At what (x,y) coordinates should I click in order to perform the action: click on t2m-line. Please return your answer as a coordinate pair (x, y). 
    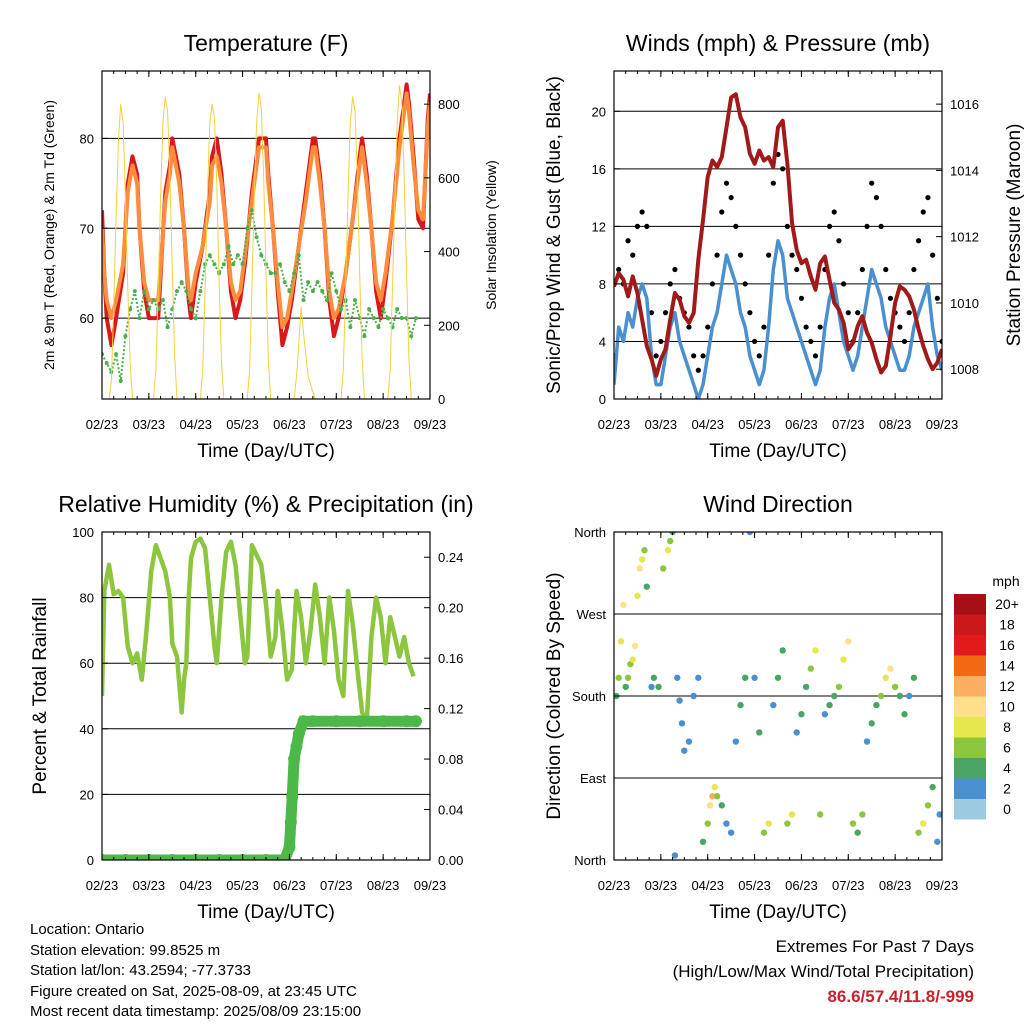
    Looking at the image, I should click on (266, 215).